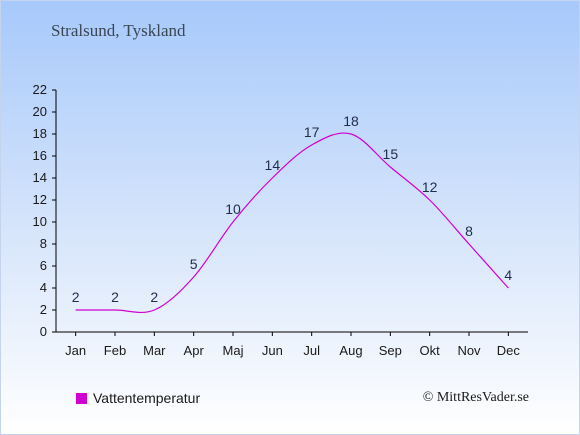  What do you see at coordinates (194, 264) in the screenshot?
I see `data-label: 5` at bounding box center [194, 264].